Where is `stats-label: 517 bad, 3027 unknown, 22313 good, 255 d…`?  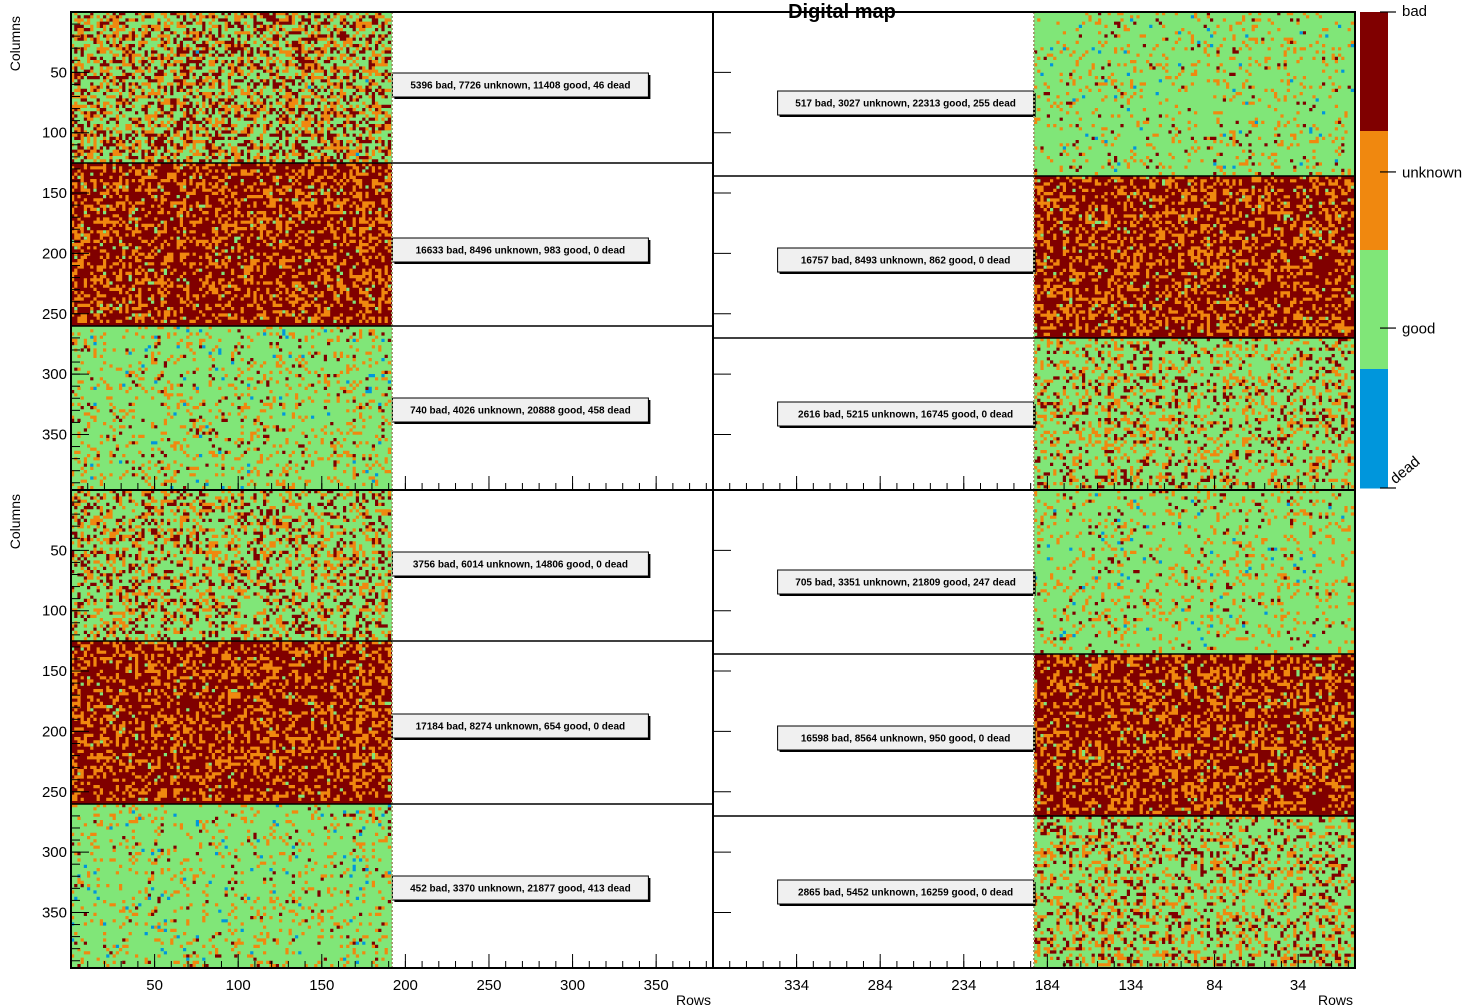 stats-label: 517 bad, 3027 unknown, 22313 good, 255 d… is located at coordinates (905, 104).